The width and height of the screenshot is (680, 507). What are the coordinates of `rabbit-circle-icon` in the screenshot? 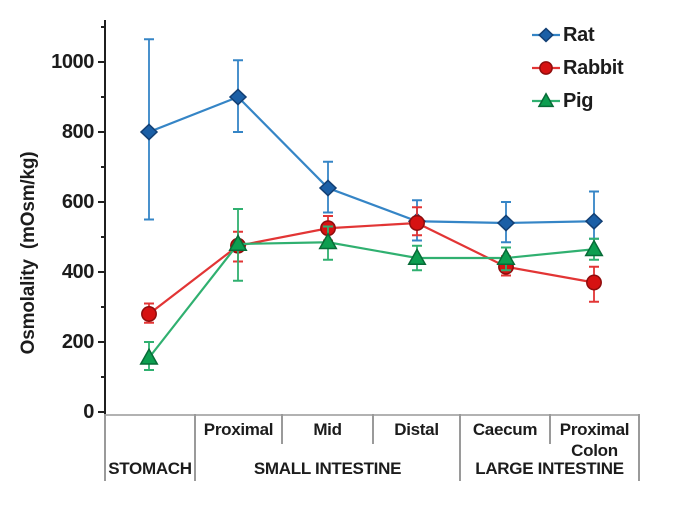 It's located at (546, 68).